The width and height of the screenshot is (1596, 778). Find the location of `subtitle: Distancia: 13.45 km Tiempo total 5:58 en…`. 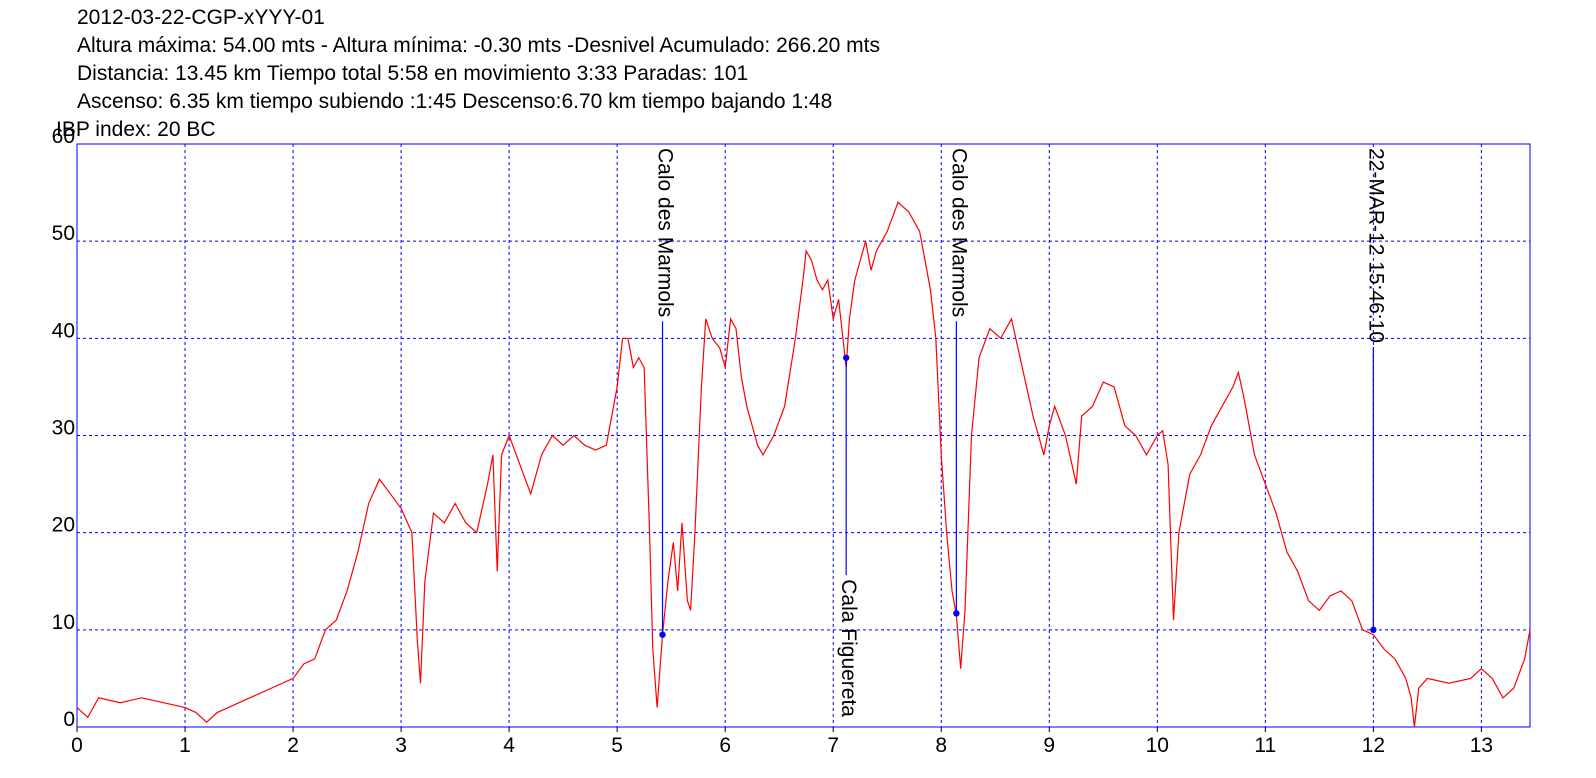

subtitle: Distancia: 13.45 km Tiempo total 5:58 en… is located at coordinates (412, 73).